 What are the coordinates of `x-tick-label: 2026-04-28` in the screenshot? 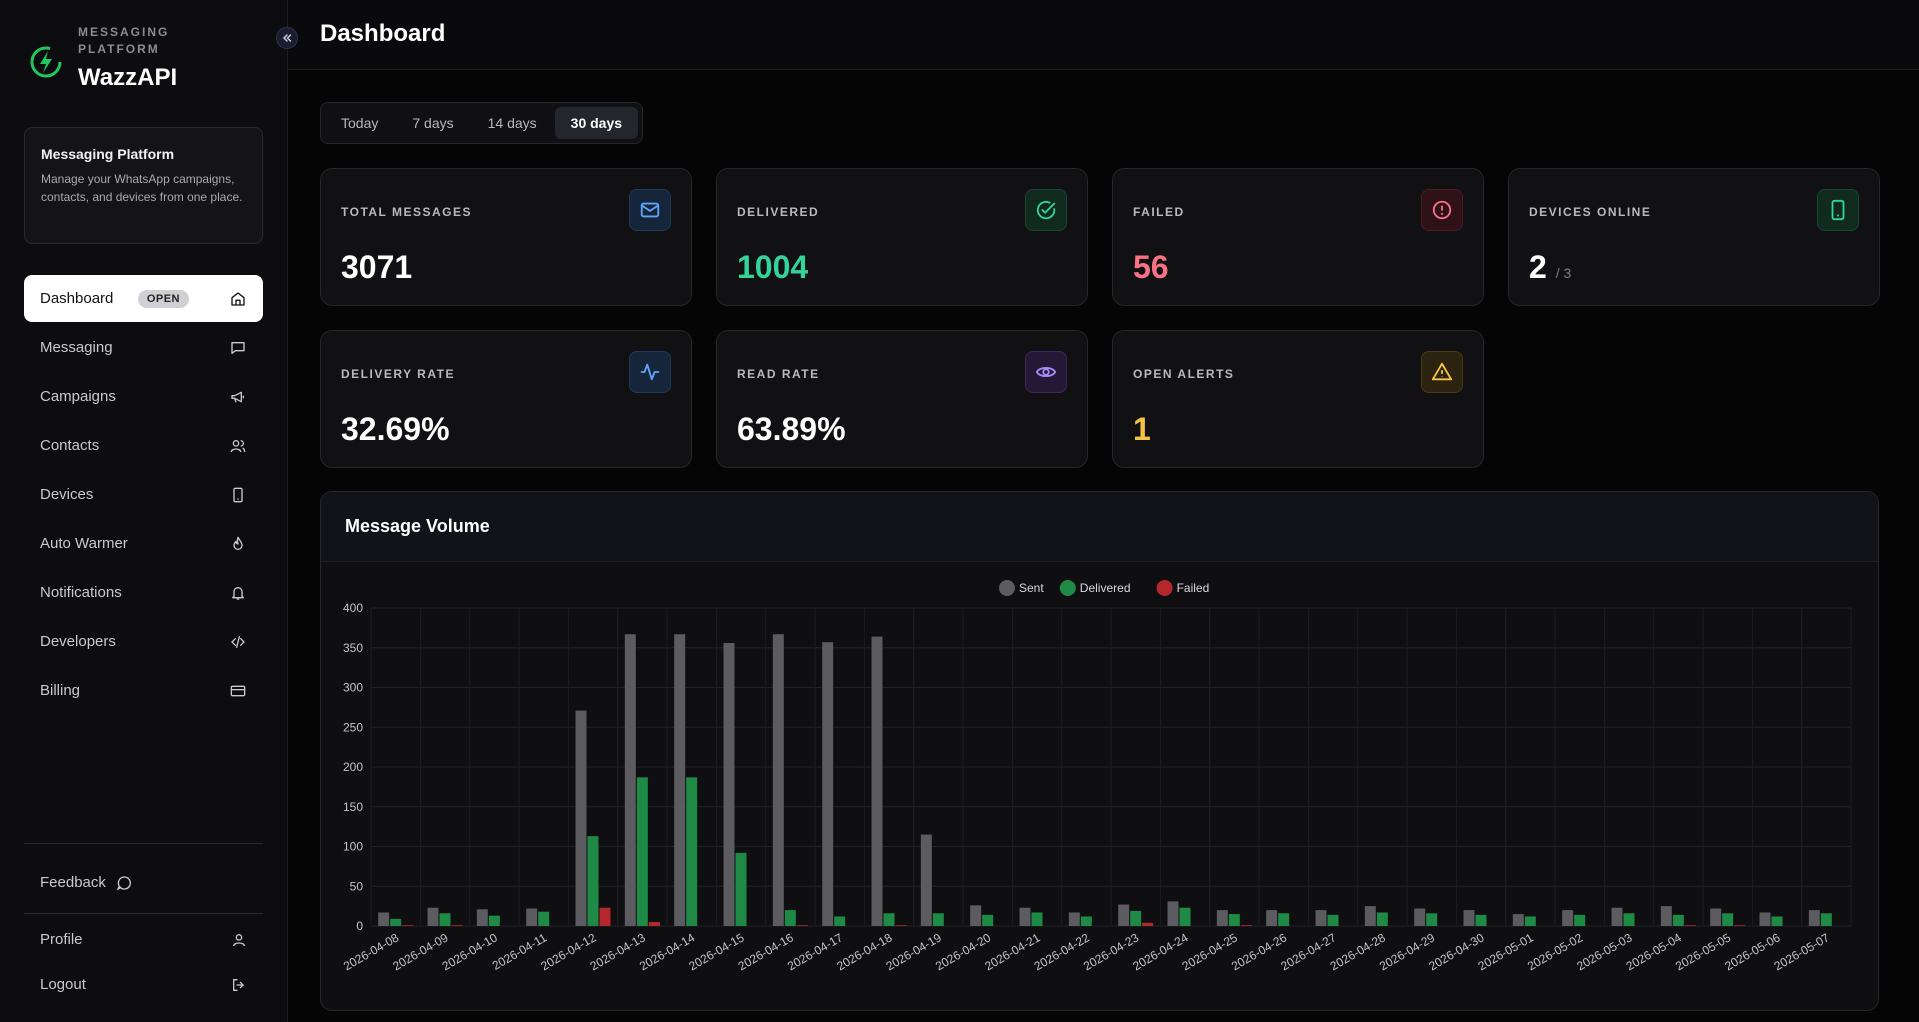 It's located at (1358, 951).